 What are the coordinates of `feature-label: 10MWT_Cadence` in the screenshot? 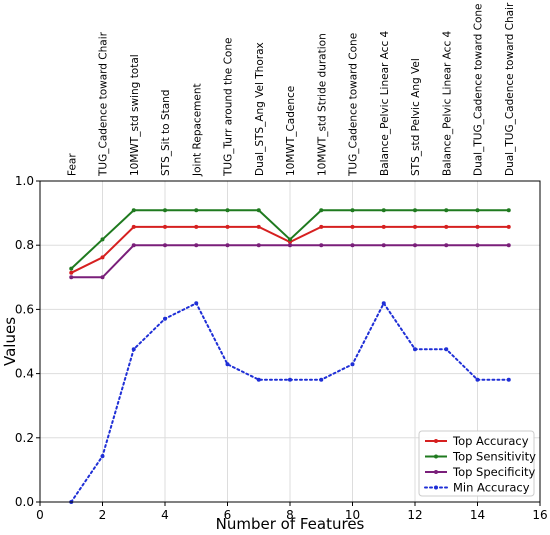 It's located at (291, 131).